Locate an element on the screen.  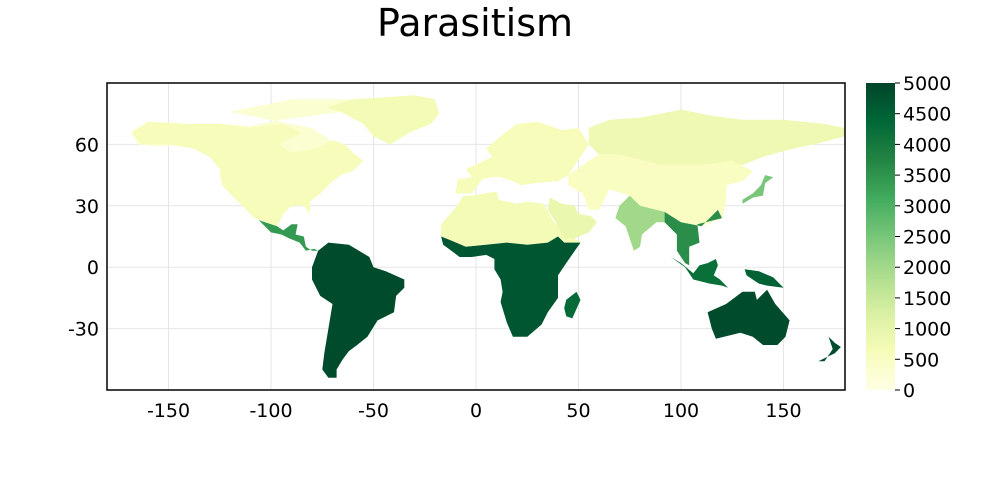
x-tick-label: 100 is located at coordinates (681, 411).